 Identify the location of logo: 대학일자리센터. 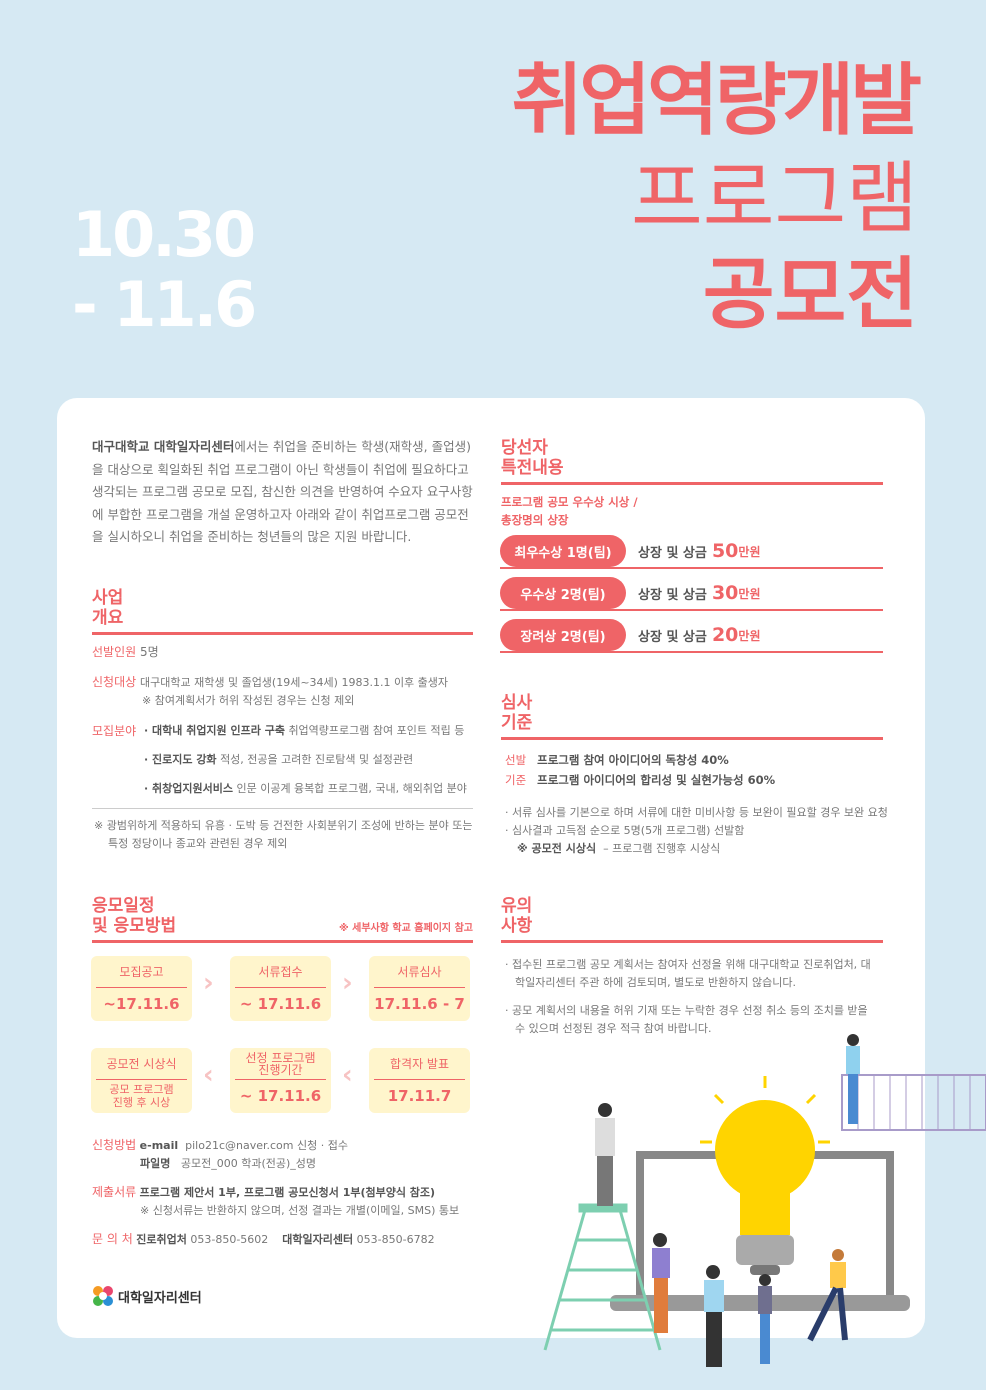
(146, 1296).